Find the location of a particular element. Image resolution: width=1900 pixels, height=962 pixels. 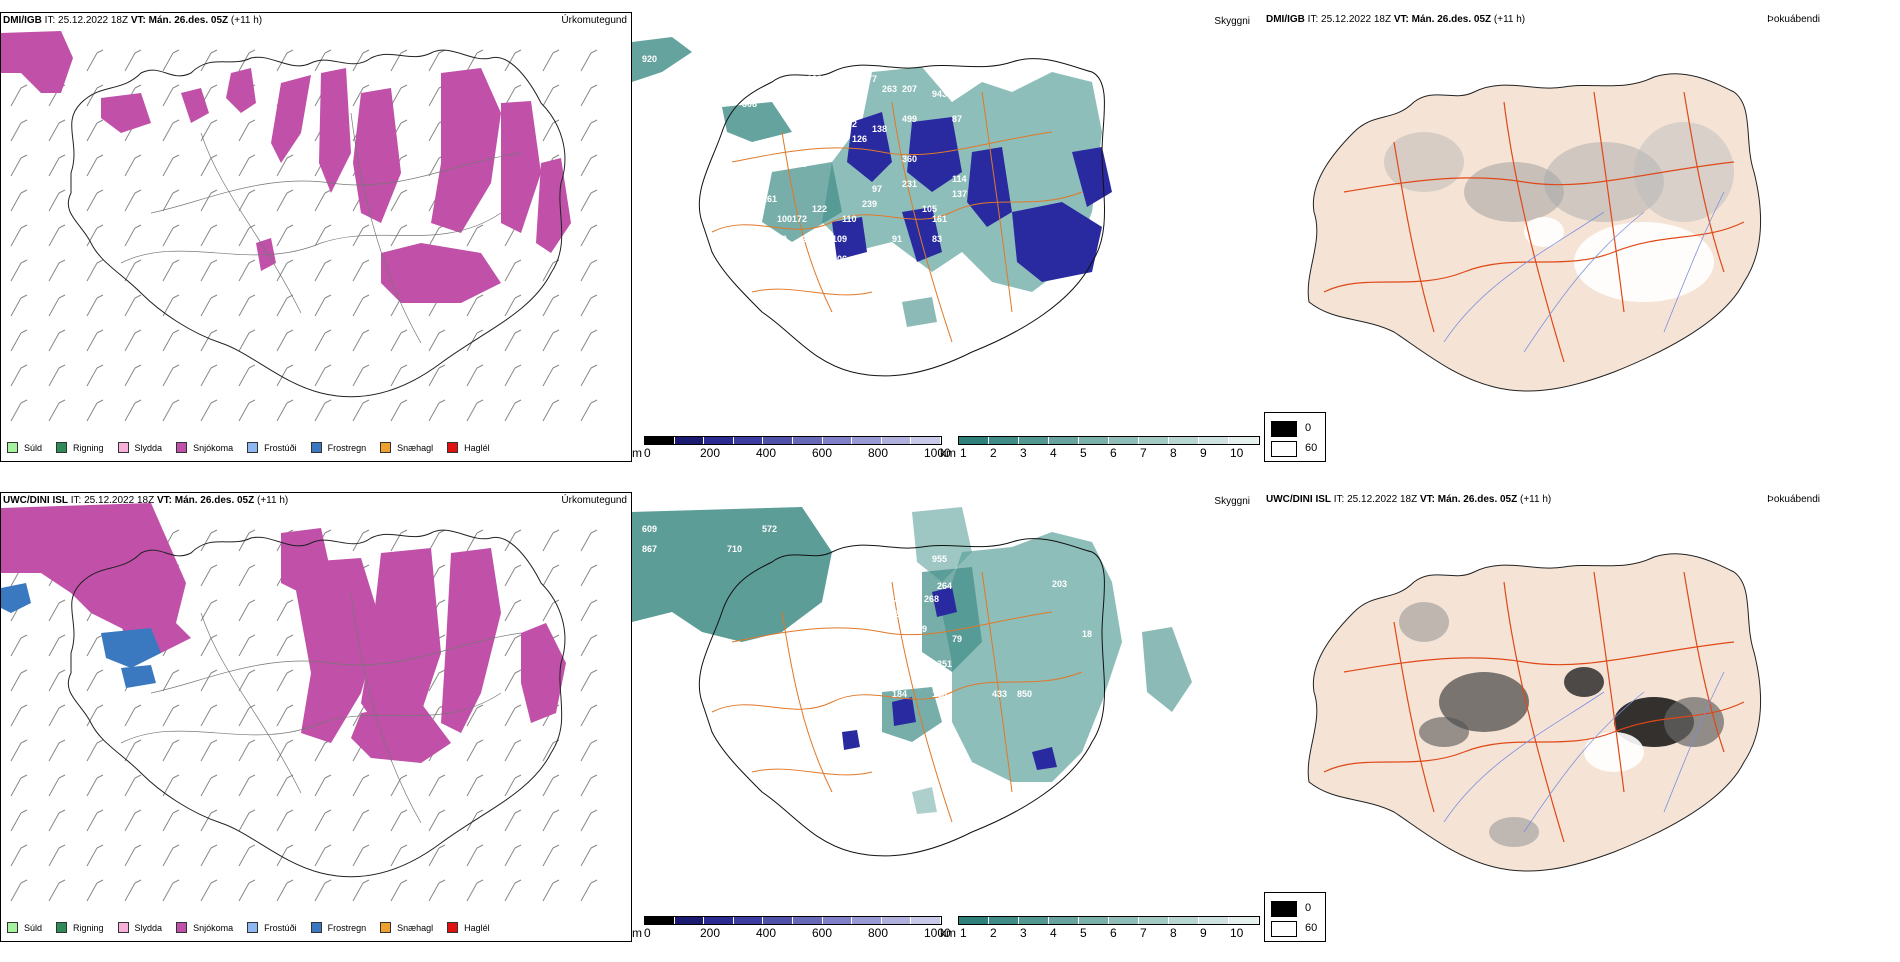

iceland-coastline is located at coordinates (901, 217).